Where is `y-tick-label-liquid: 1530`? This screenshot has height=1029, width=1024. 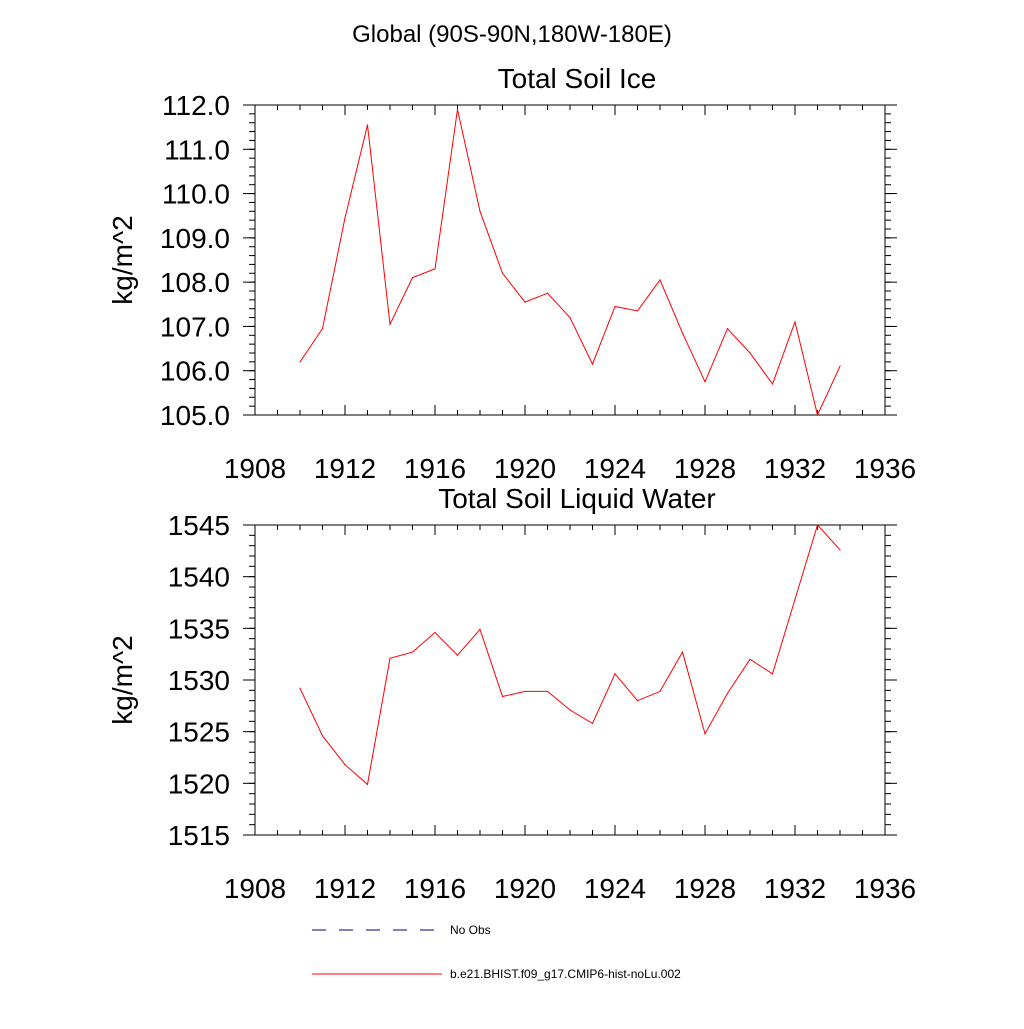
y-tick-label-liquid: 1530 is located at coordinates (199, 680).